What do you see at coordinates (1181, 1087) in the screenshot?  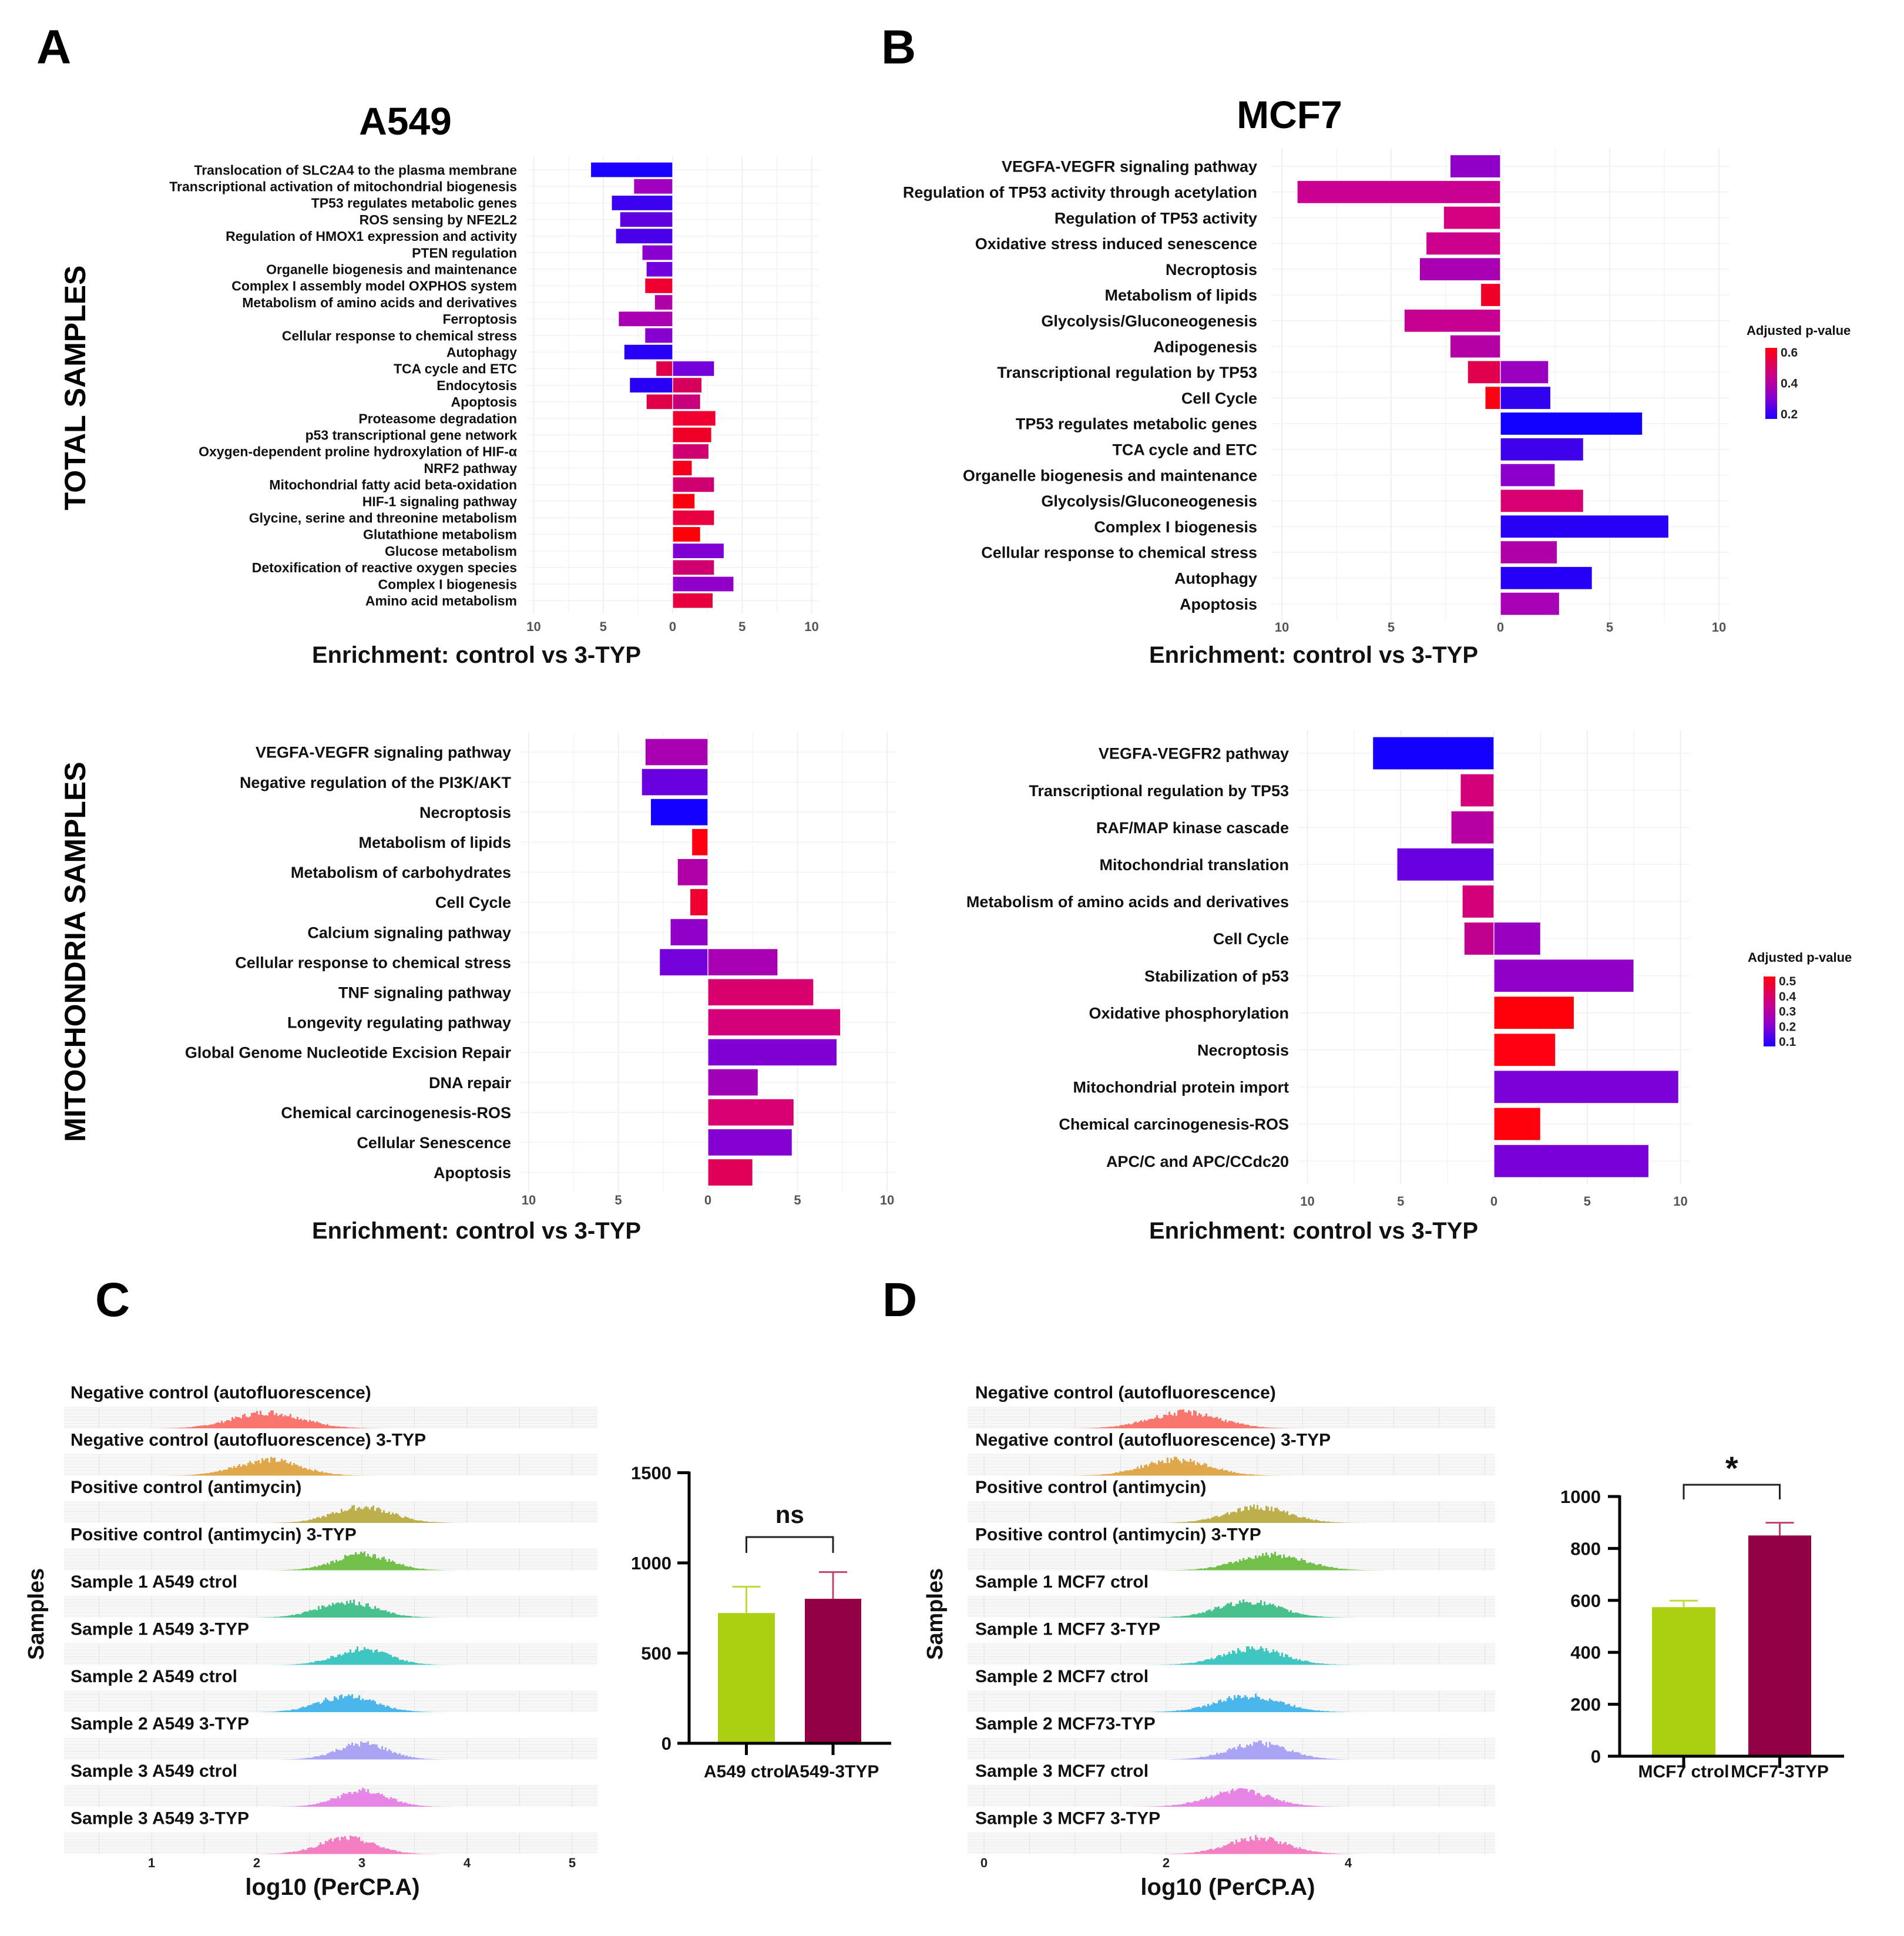 I see `category-label: Mitochondrial protein import` at bounding box center [1181, 1087].